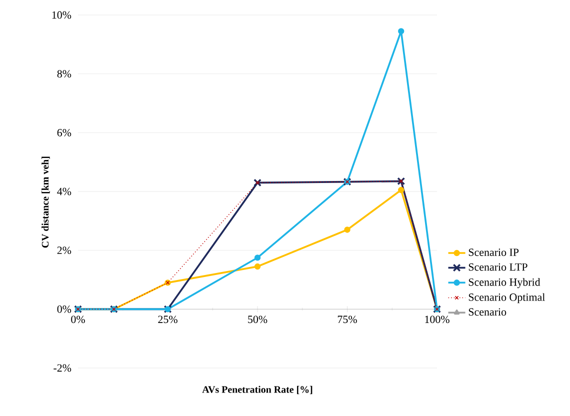 Image resolution: width=570 pixels, height=416 pixels. Describe the element at coordinates (504, 283) in the screenshot. I see `legend-label: Scenario Hybrid` at that location.